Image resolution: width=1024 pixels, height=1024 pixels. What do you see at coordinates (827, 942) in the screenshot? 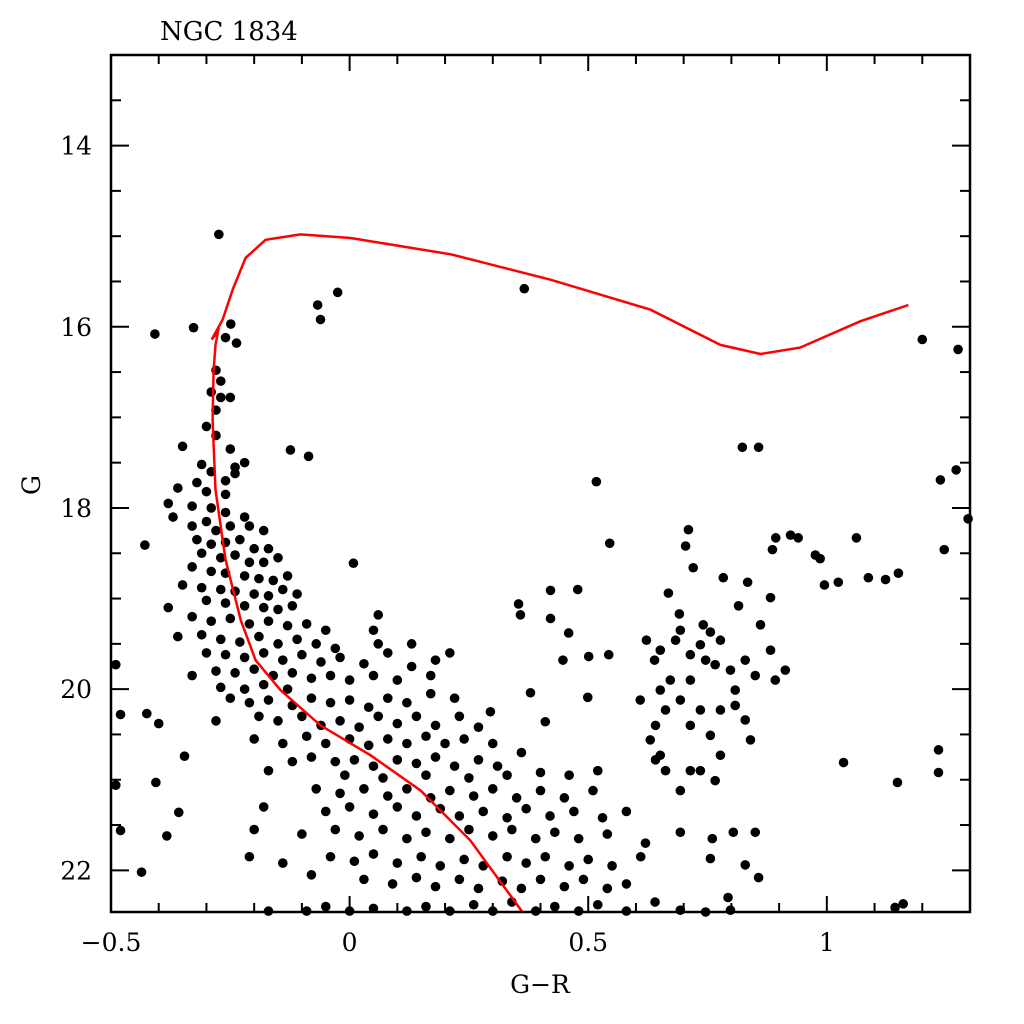
I see `x-tick-label: 1` at bounding box center [827, 942].